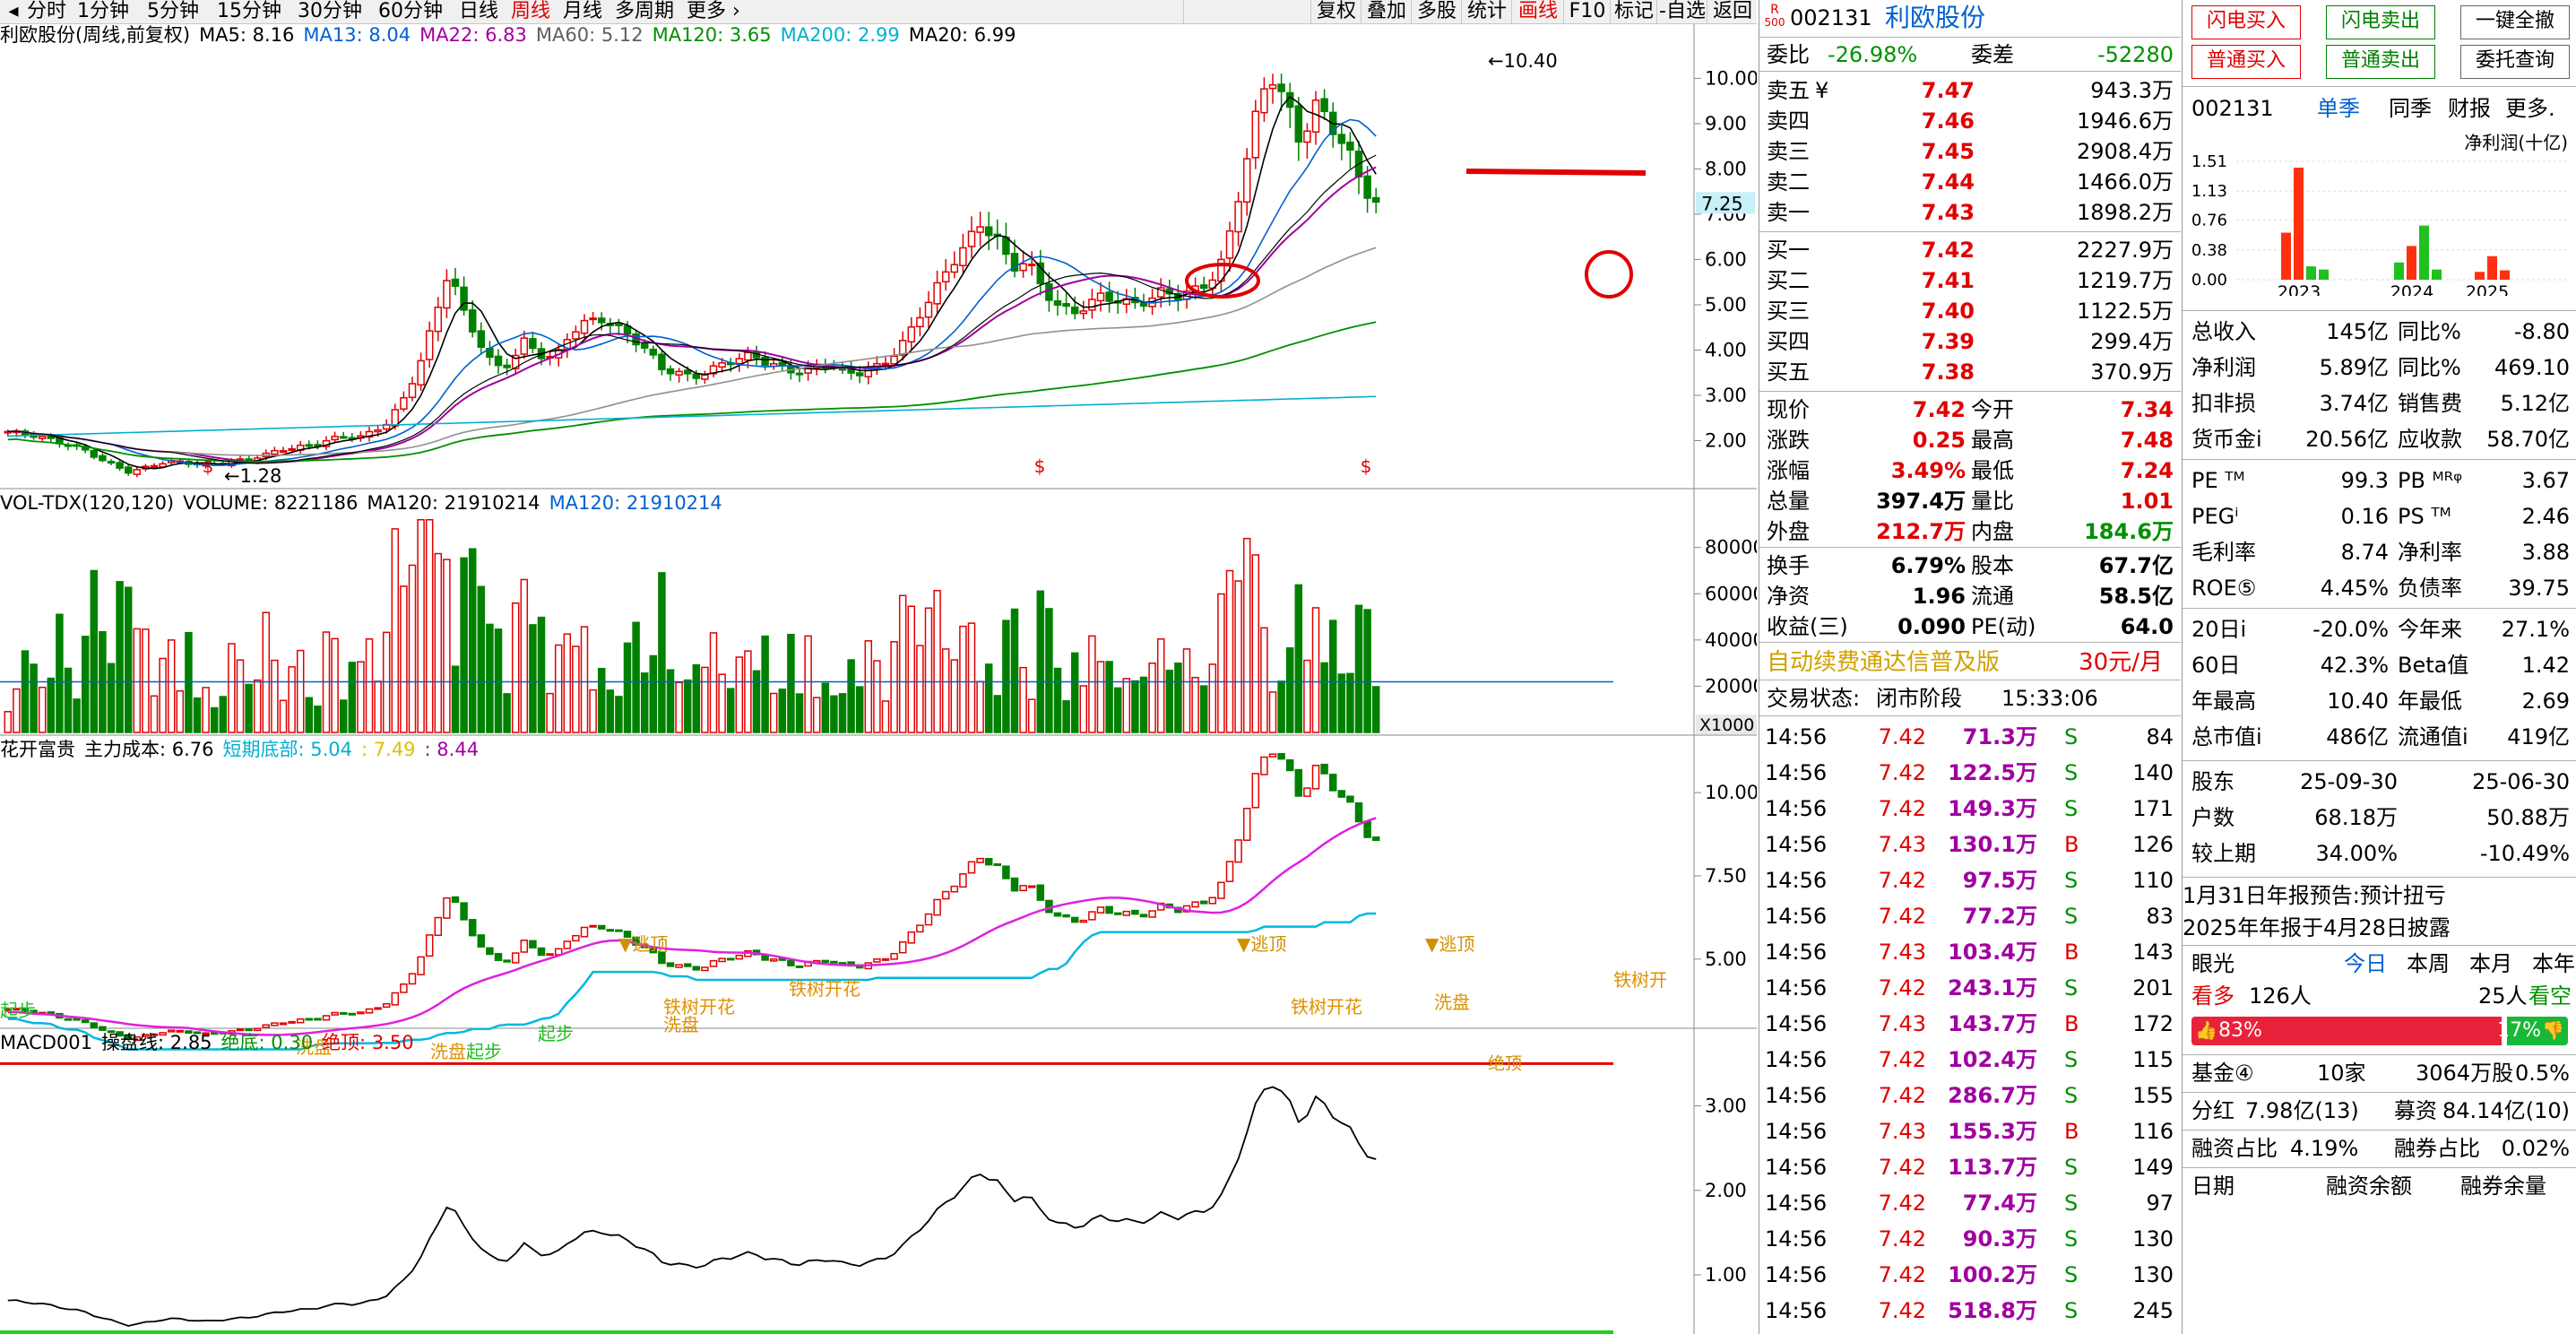  I want to click on eye-tab-0: 今日, so click(2365, 963).